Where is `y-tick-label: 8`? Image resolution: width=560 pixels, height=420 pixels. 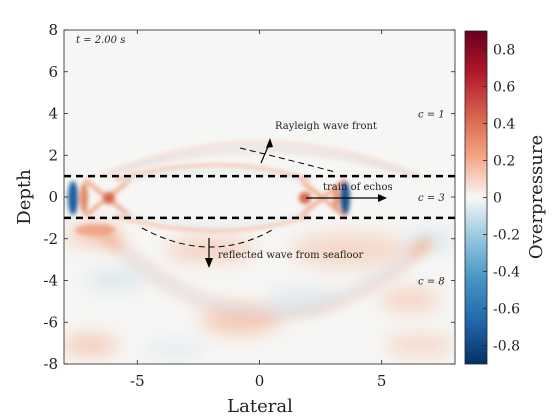 y-tick-label: 8 is located at coordinates (53, 30).